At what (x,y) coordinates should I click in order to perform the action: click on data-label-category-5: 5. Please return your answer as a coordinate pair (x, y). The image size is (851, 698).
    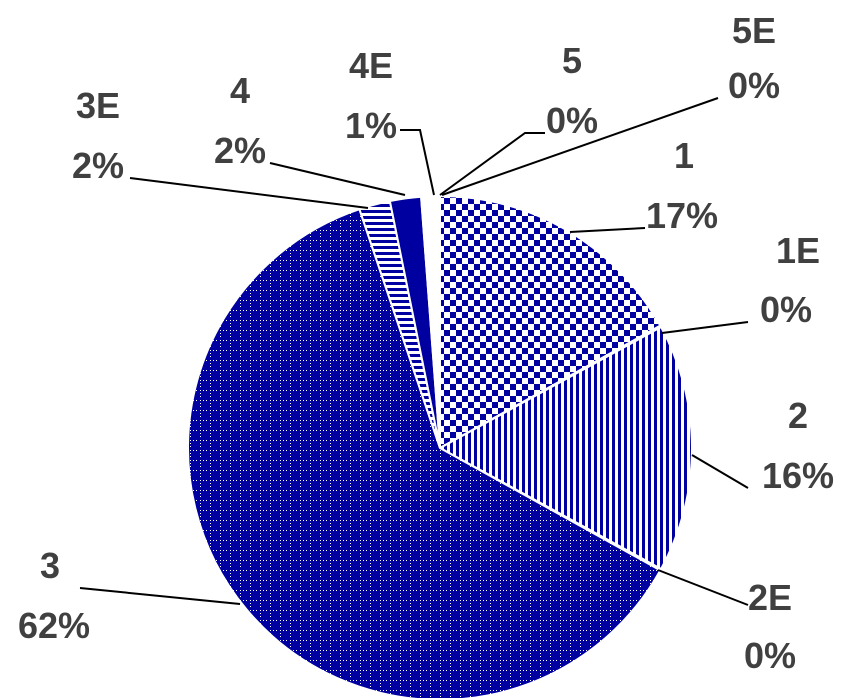
    Looking at the image, I should click on (572, 60).